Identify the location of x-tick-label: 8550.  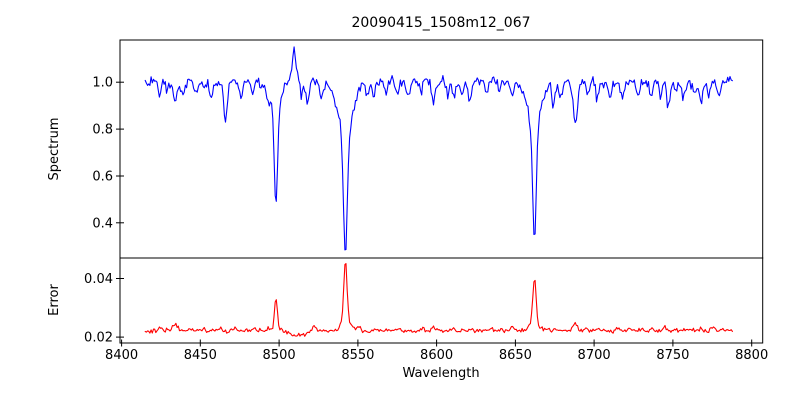
(357, 355).